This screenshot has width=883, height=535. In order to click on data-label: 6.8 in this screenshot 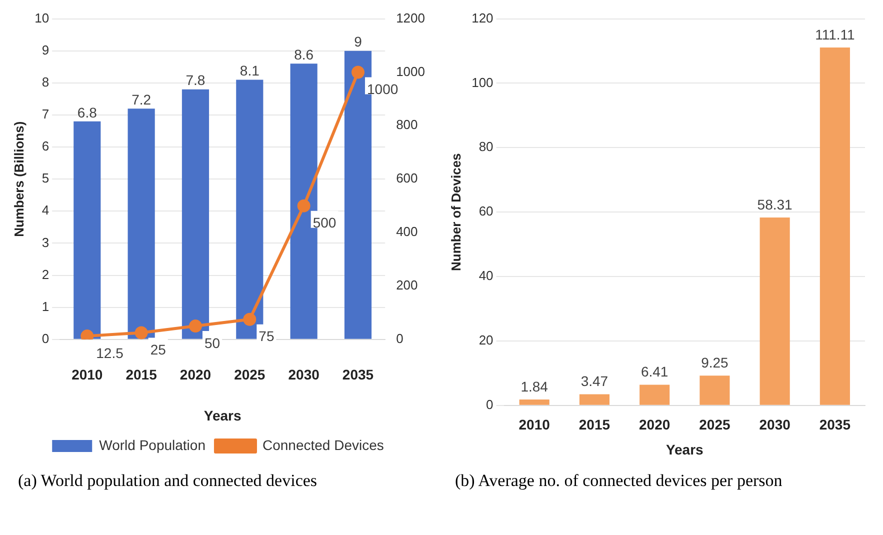, I will do `click(87, 112)`.